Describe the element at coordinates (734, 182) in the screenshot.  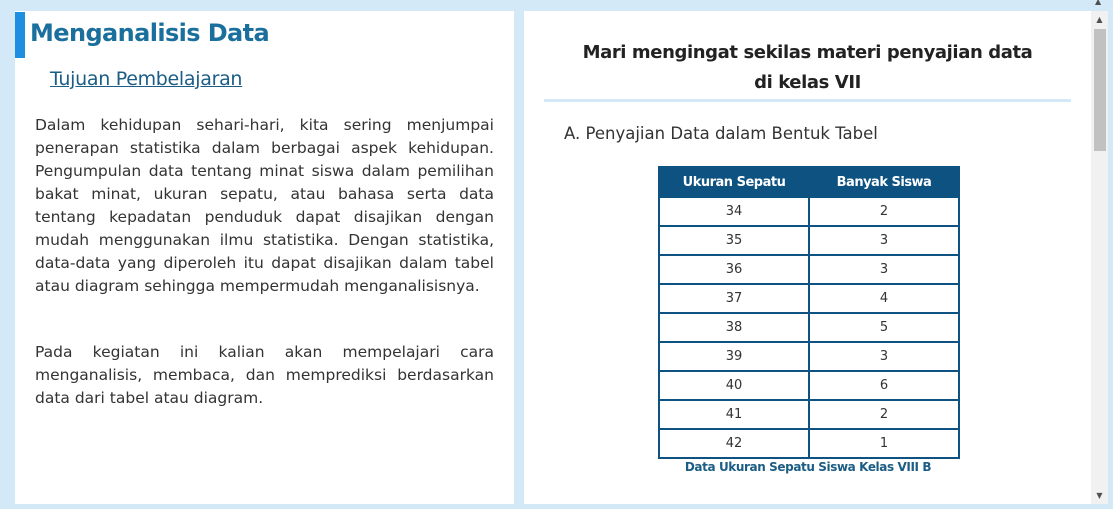
I see `header-shoe-size: Ukuran Sepatu` at that location.